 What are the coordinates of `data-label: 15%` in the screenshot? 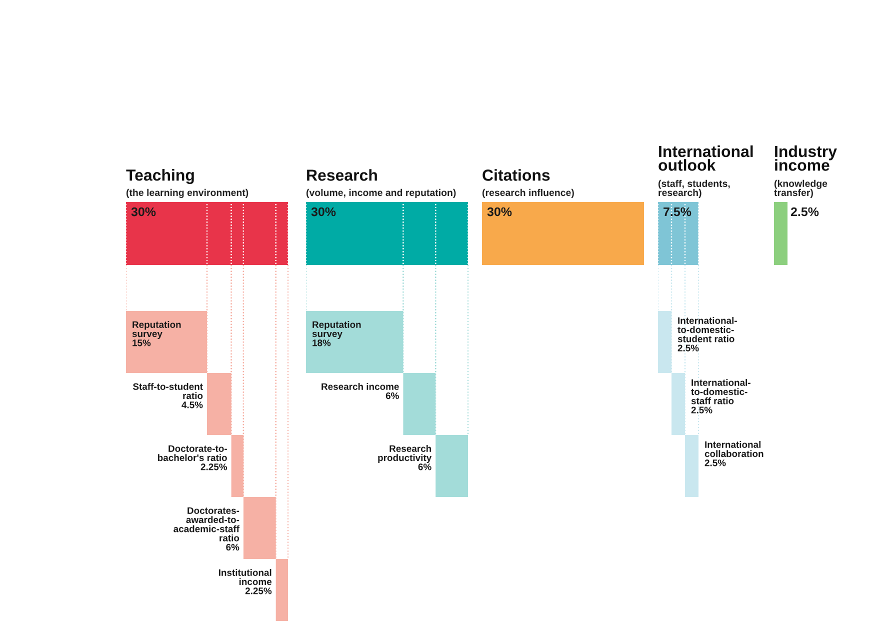 It's located at (141, 343).